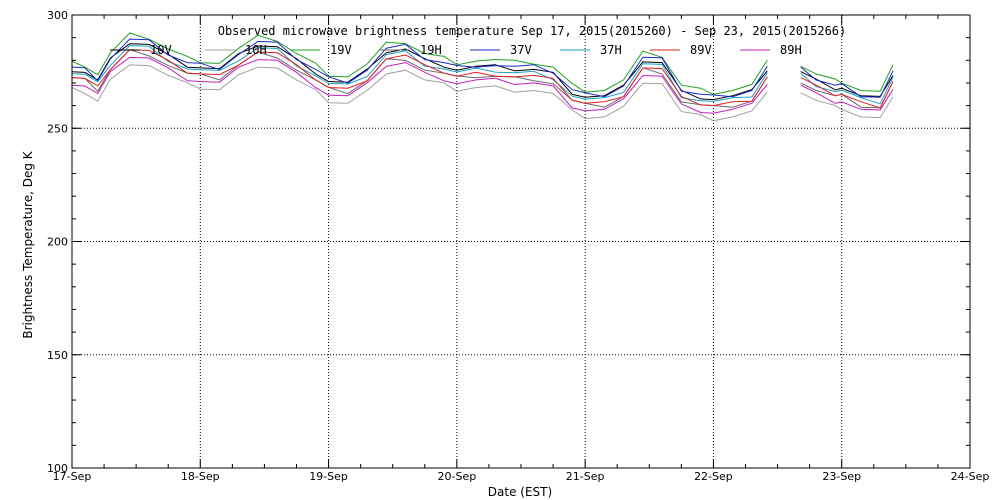 Image resolution: width=1000 pixels, height=500 pixels. What do you see at coordinates (341, 50) in the screenshot?
I see `legend-label-19v: 19V` at bounding box center [341, 50].